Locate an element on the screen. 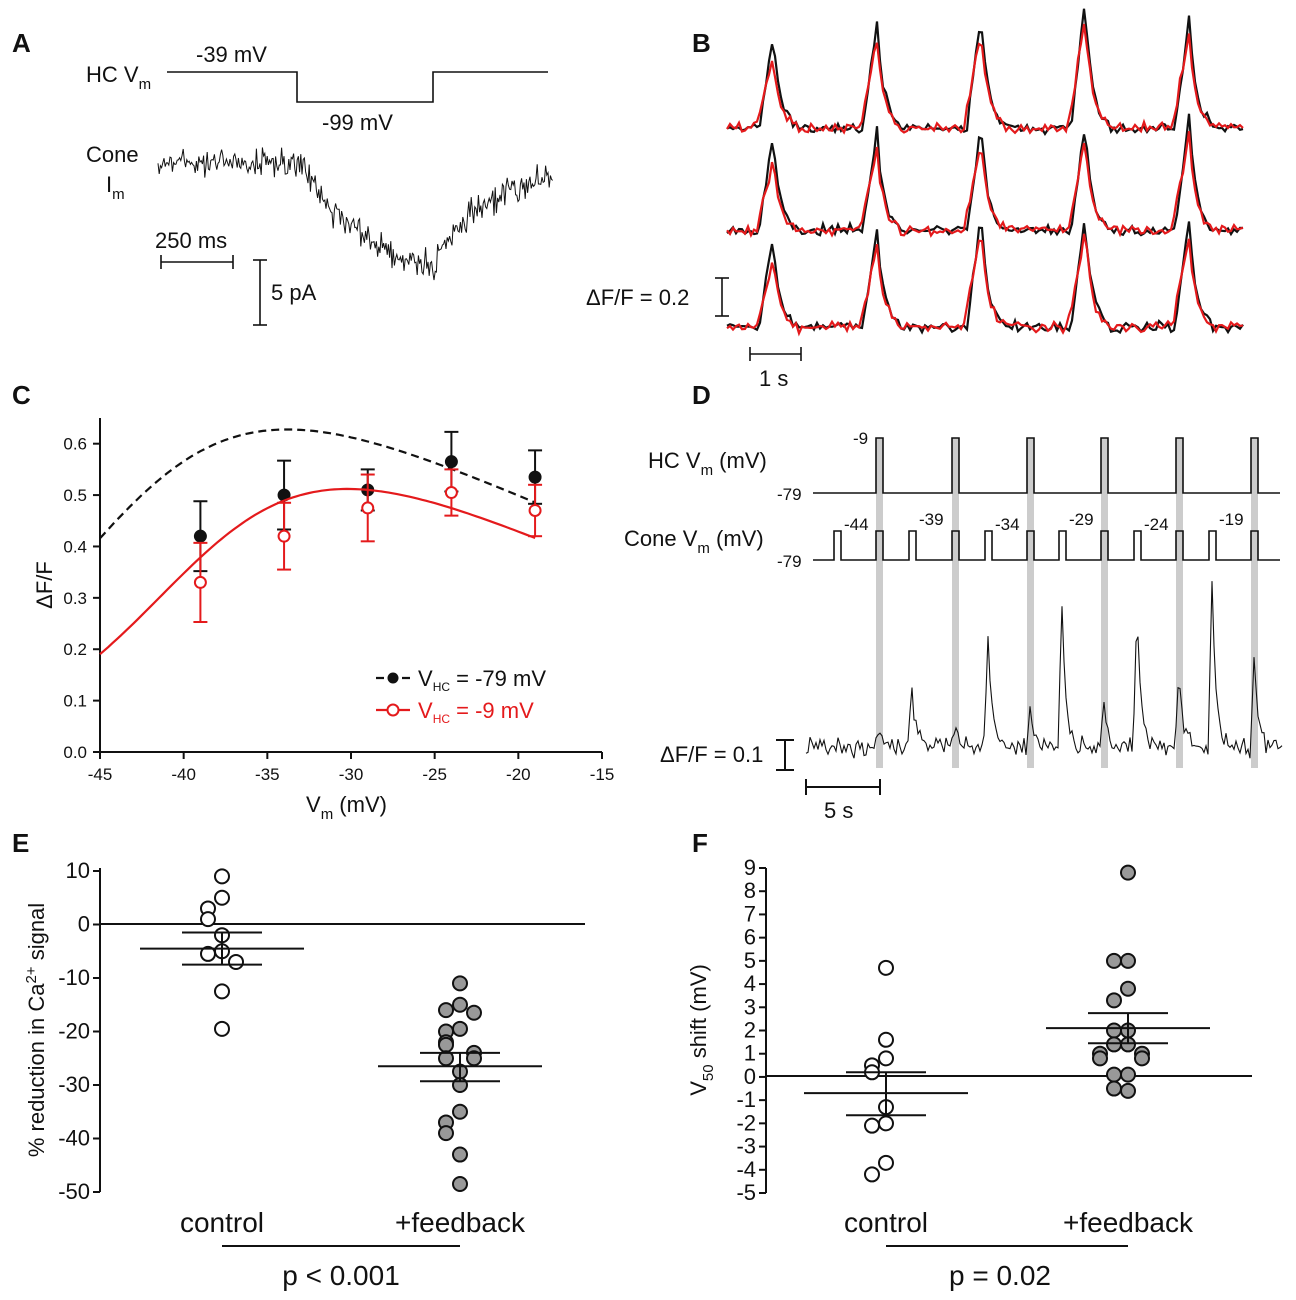  panel-label-b: B is located at coordinates (701, 43).